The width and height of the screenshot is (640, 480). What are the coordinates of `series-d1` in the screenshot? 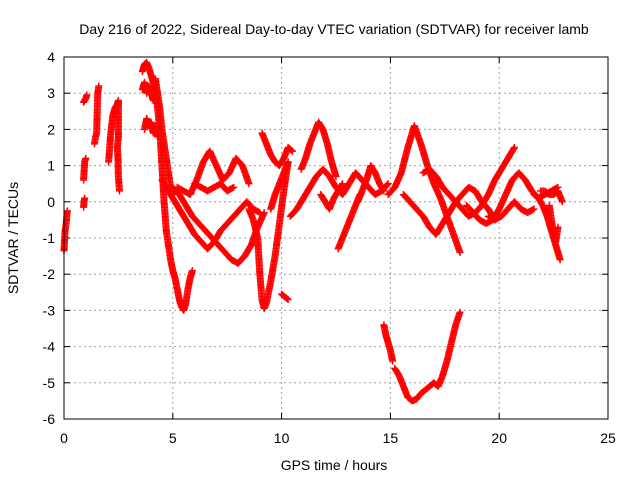 It's located at (268, 235).